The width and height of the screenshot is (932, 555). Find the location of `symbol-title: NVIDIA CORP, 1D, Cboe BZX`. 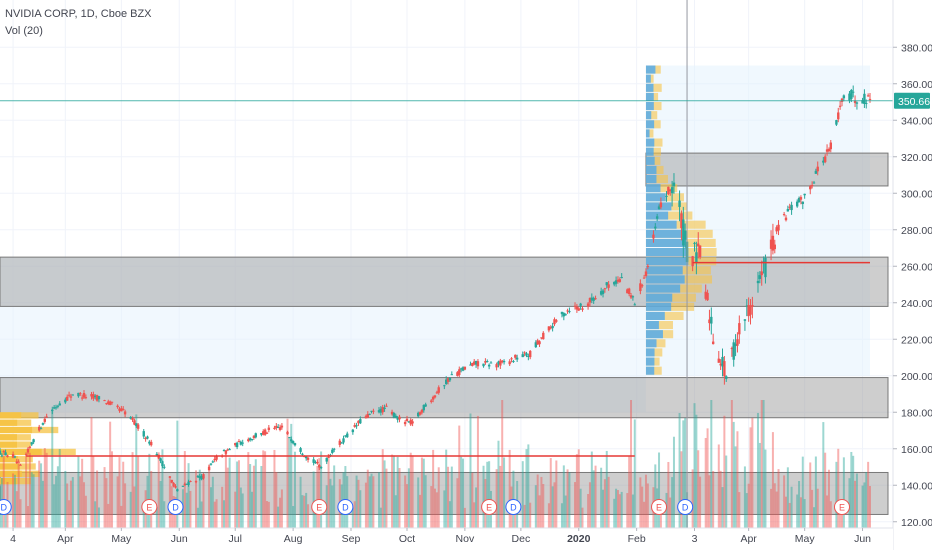

symbol-title: NVIDIA CORP, 1D, Cboe BZX is located at coordinates (78, 14).